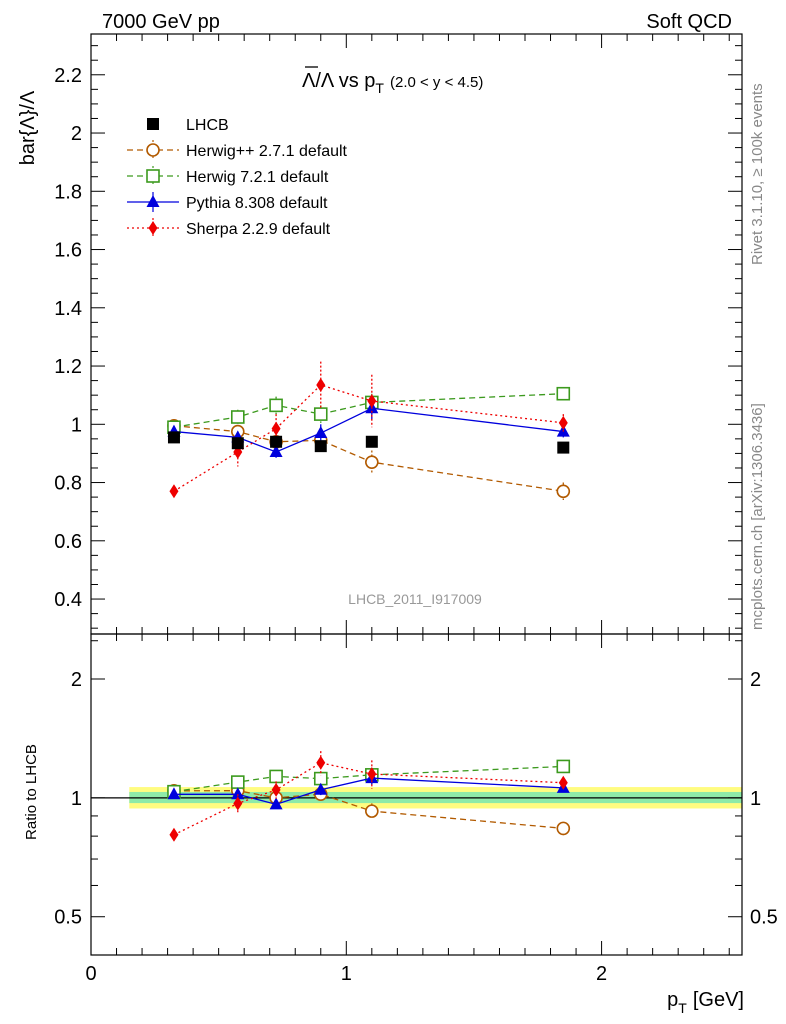 This screenshot has width=786, height=1024. What do you see at coordinates (68, 918) in the screenshot?
I see `ratio-y-tick-label: 0.5` at bounding box center [68, 918].